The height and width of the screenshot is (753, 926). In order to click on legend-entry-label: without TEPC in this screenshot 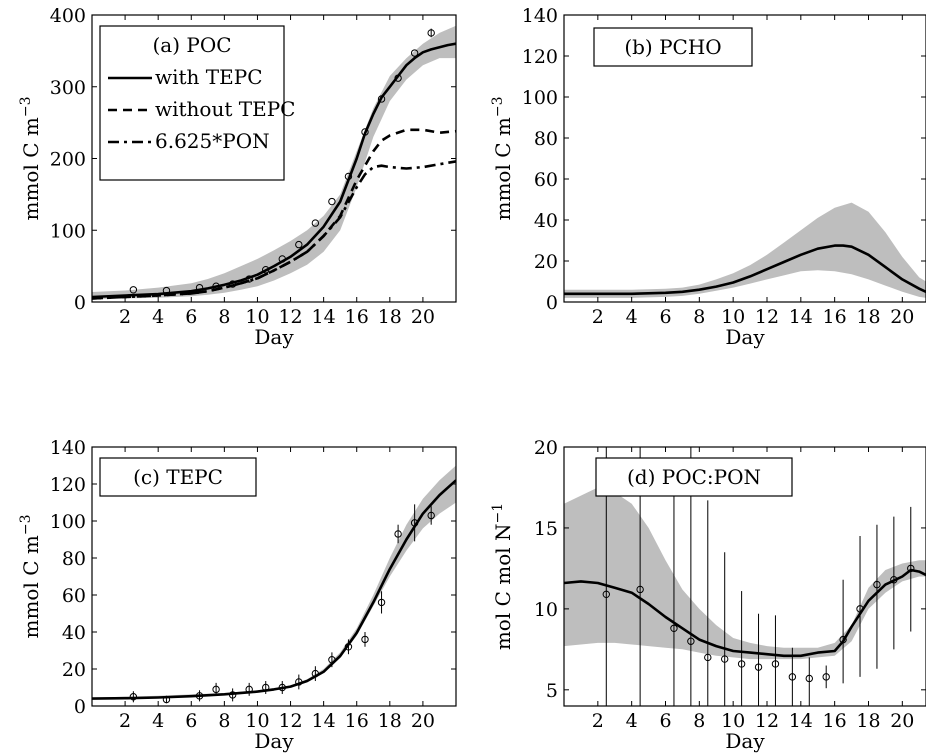, I will do `click(225, 109)`.